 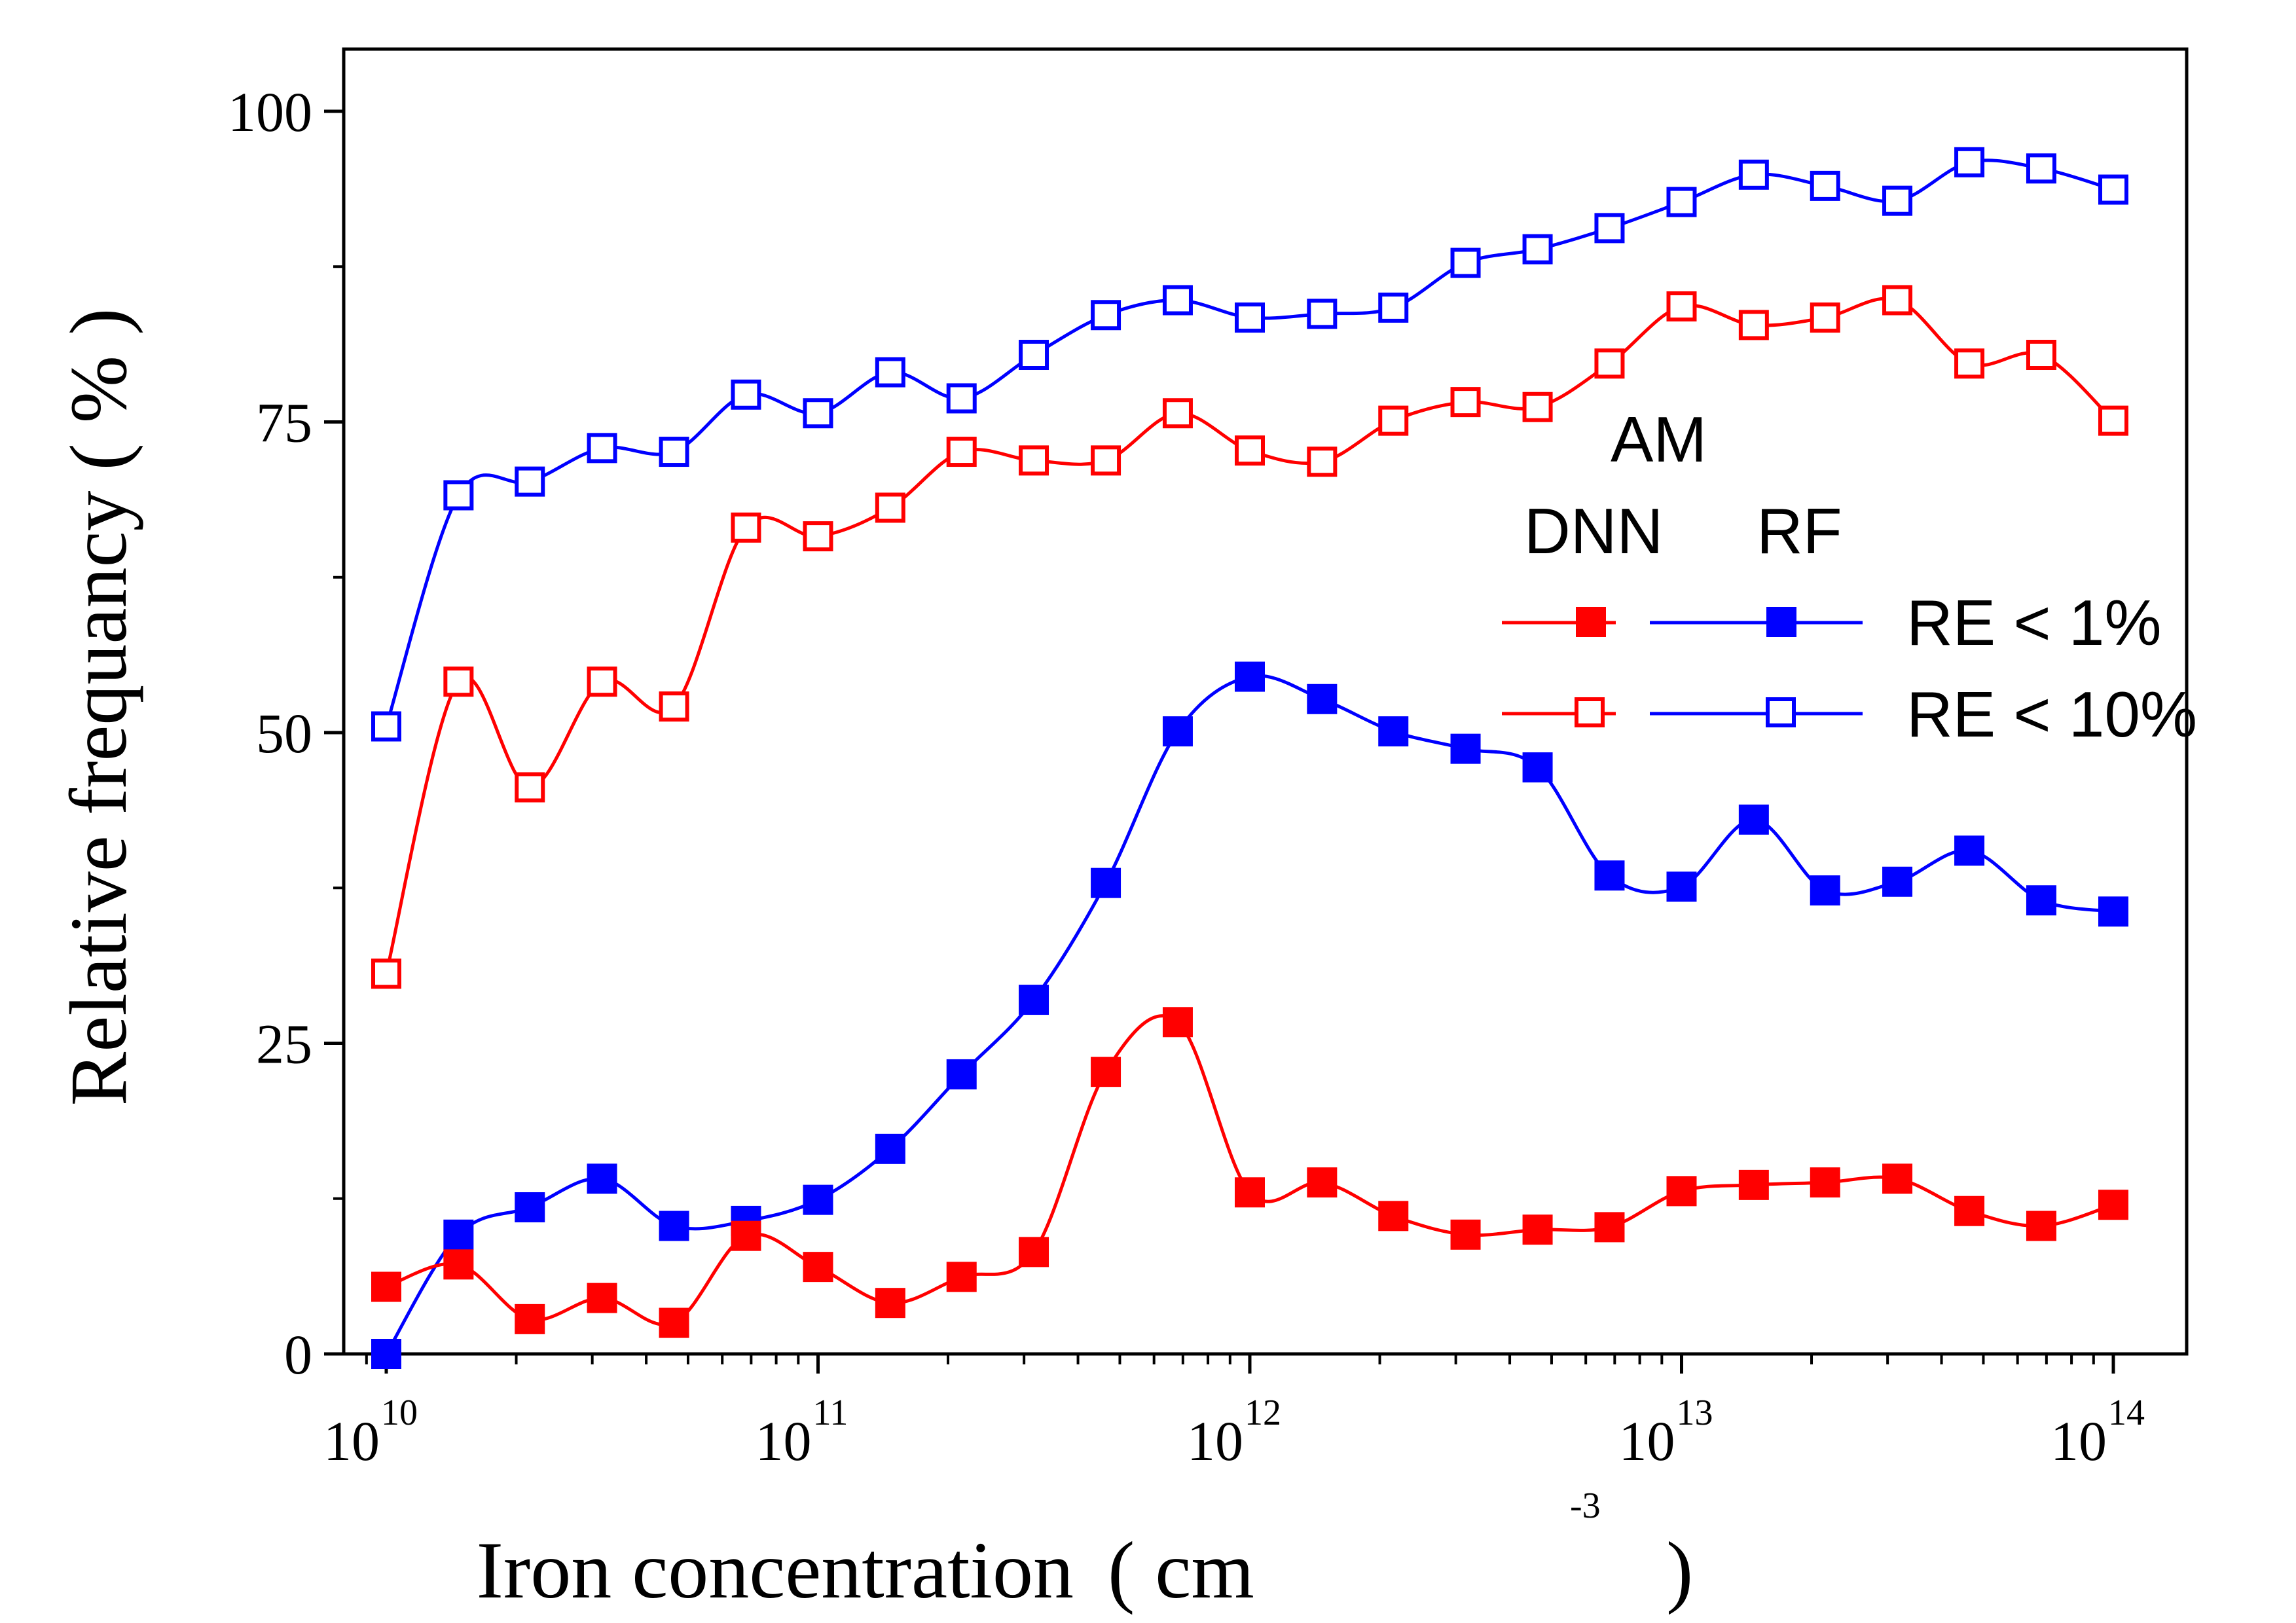 What do you see at coordinates (1263, 1413) in the screenshot?
I see `x-tick-label-exp-2: 12` at bounding box center [1263, 1413].